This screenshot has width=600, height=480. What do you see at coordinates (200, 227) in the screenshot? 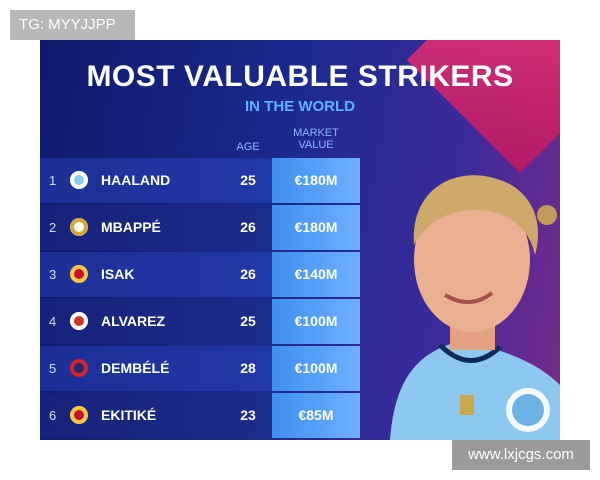
I see `table-row: 2 MBAPPÉ 26 €180M` at bounding box center [200, 227].